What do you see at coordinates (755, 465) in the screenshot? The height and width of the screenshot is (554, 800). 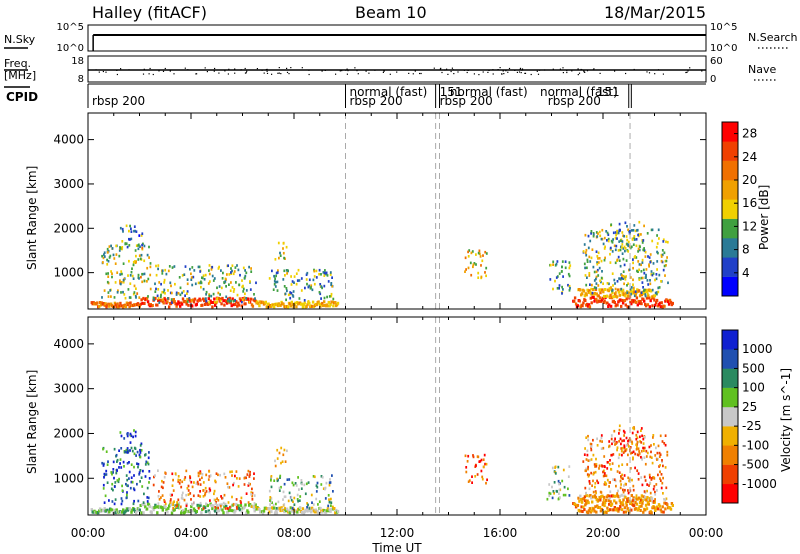 I see `velocity-colorbar-tick-label: -500` at bounding box center [755, 465].